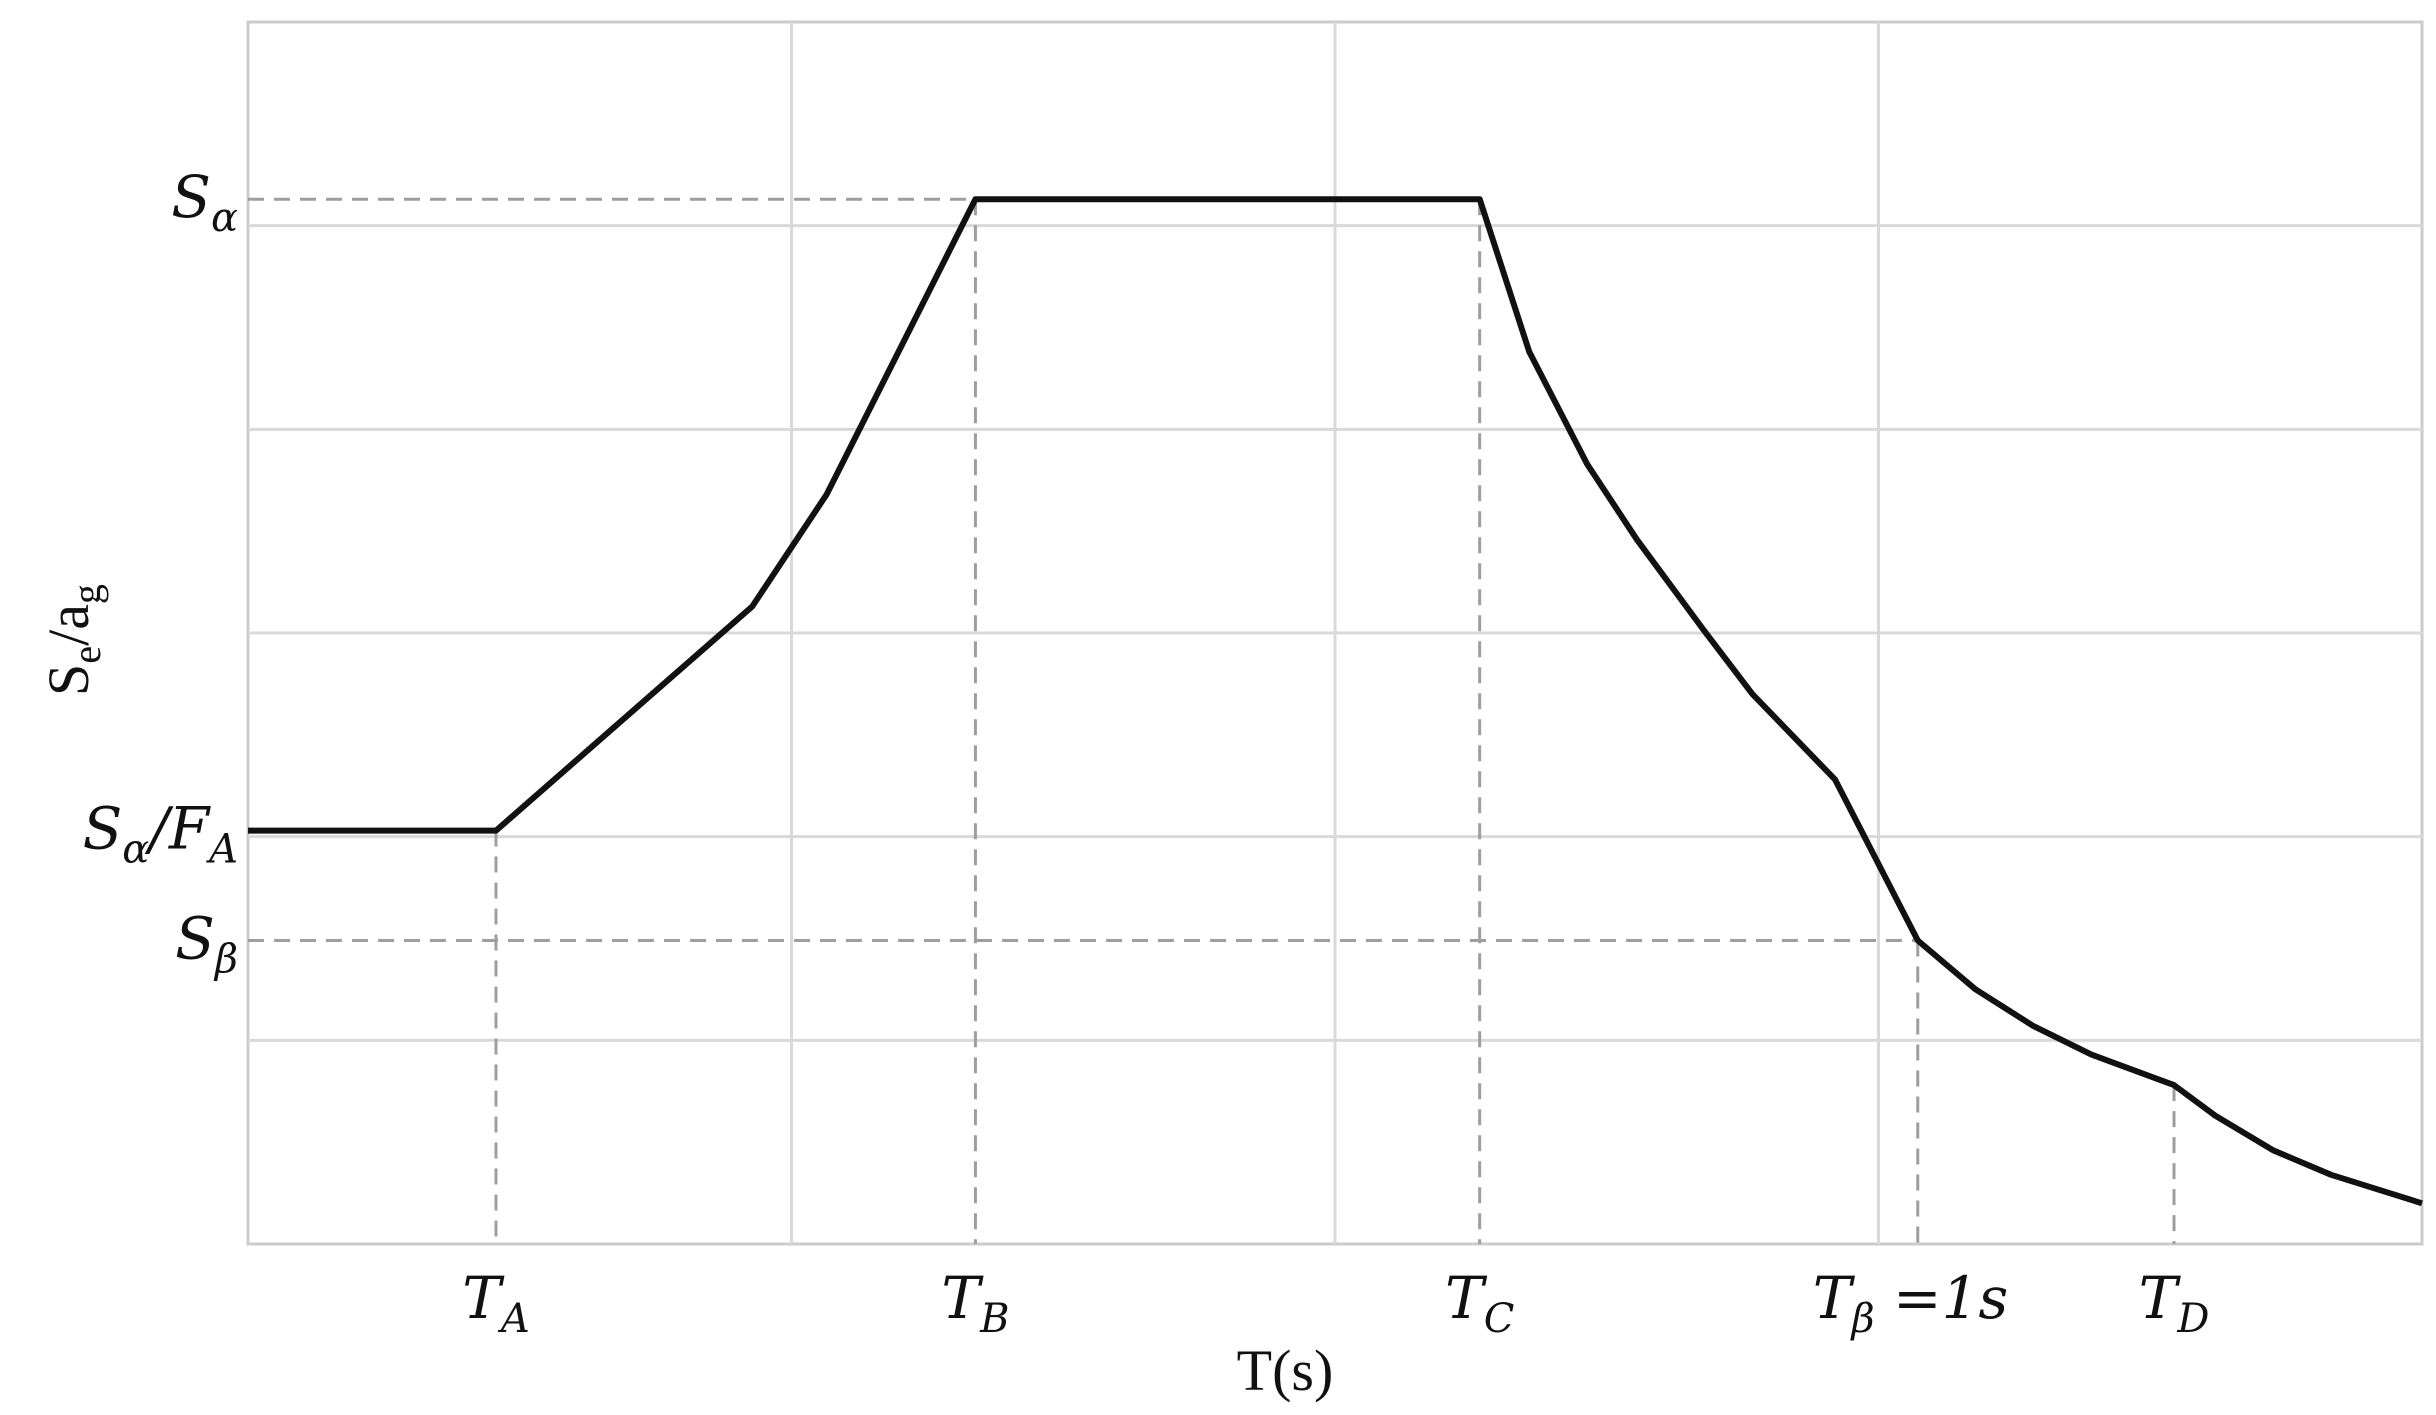 The height and width of the screenshot is (1415, 2436). Describe the element at coordinates (204, 202) in the screenshot. I see `y-tick-label: Sα` at that location.